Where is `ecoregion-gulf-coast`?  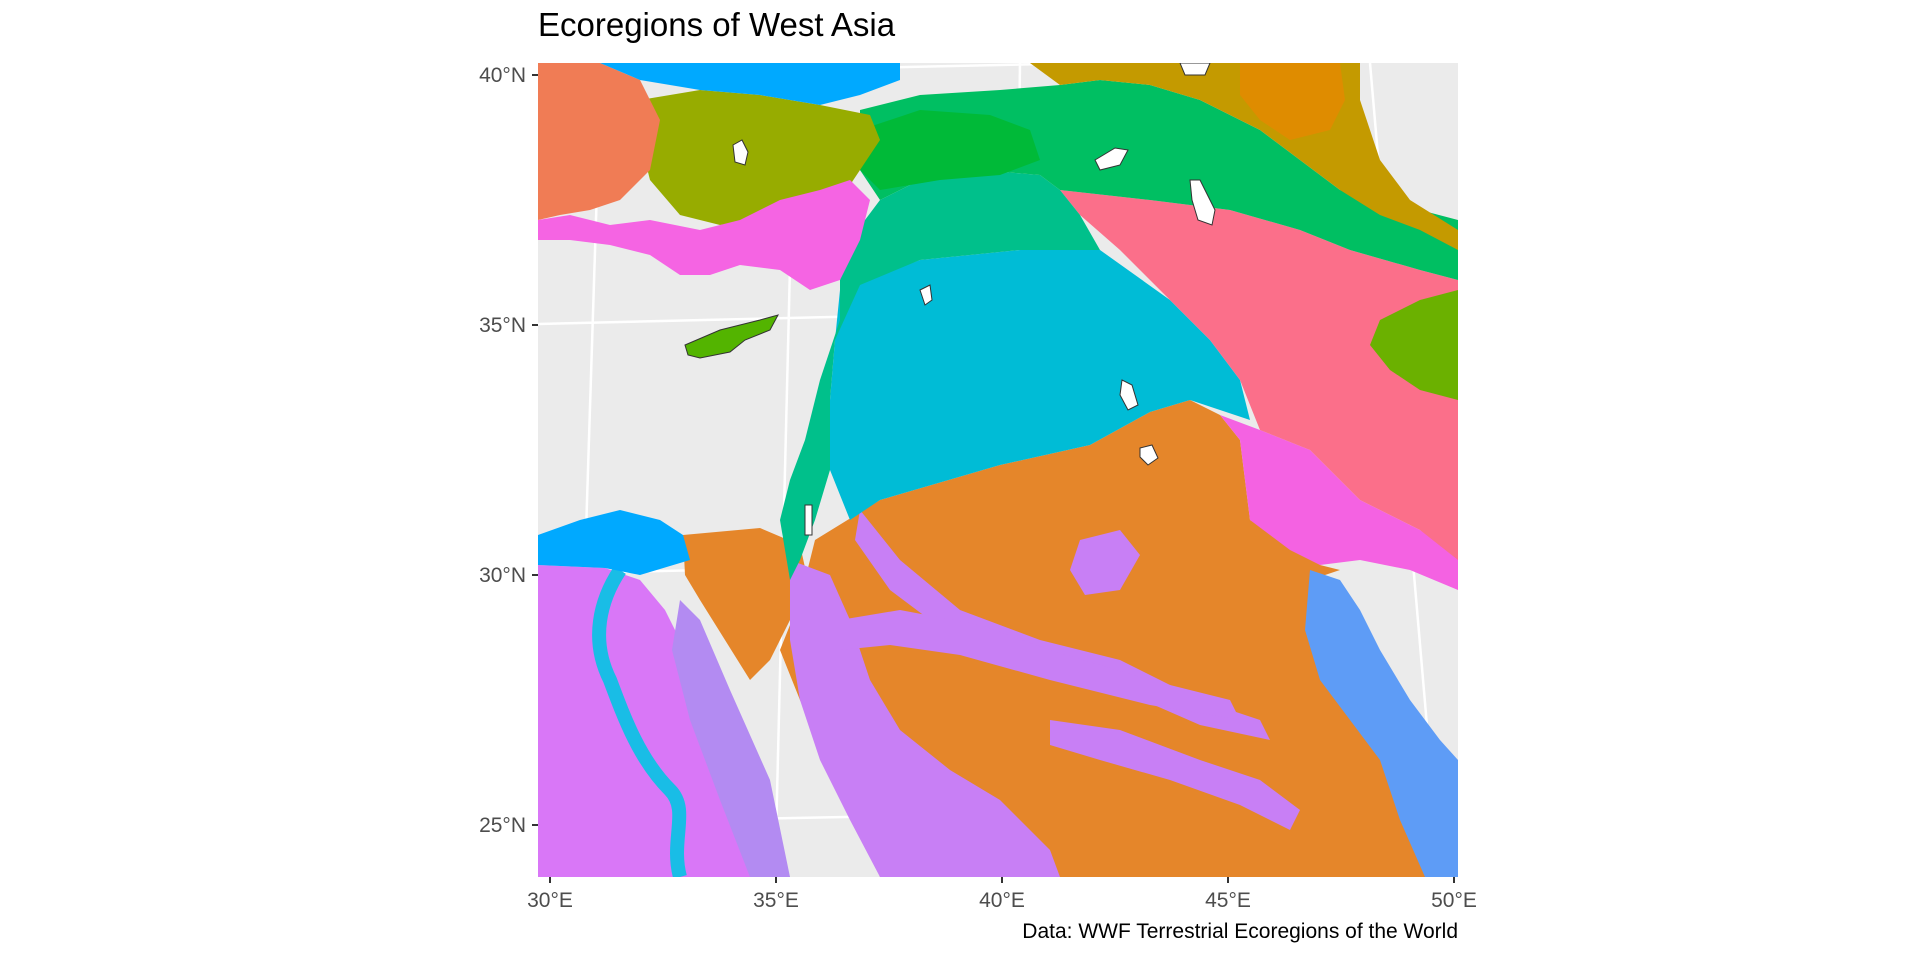
ecoregion-gulf-coast is located at coordinates (1381, 723).